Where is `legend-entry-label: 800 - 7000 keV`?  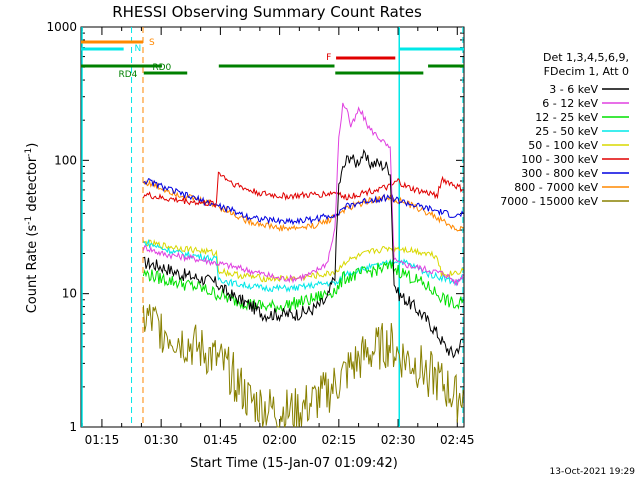
legend-entry-label: 800 - 7000 keV is located at coordinates (556, 187).